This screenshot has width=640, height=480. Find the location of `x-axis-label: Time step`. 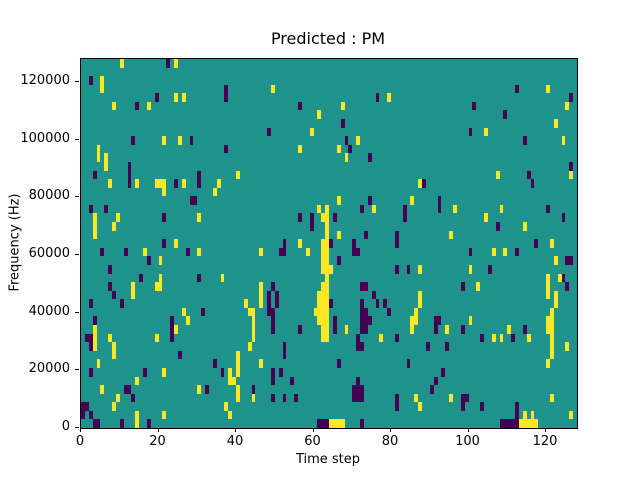

x-axis-label: Time step is located at coordinates (328, 459).